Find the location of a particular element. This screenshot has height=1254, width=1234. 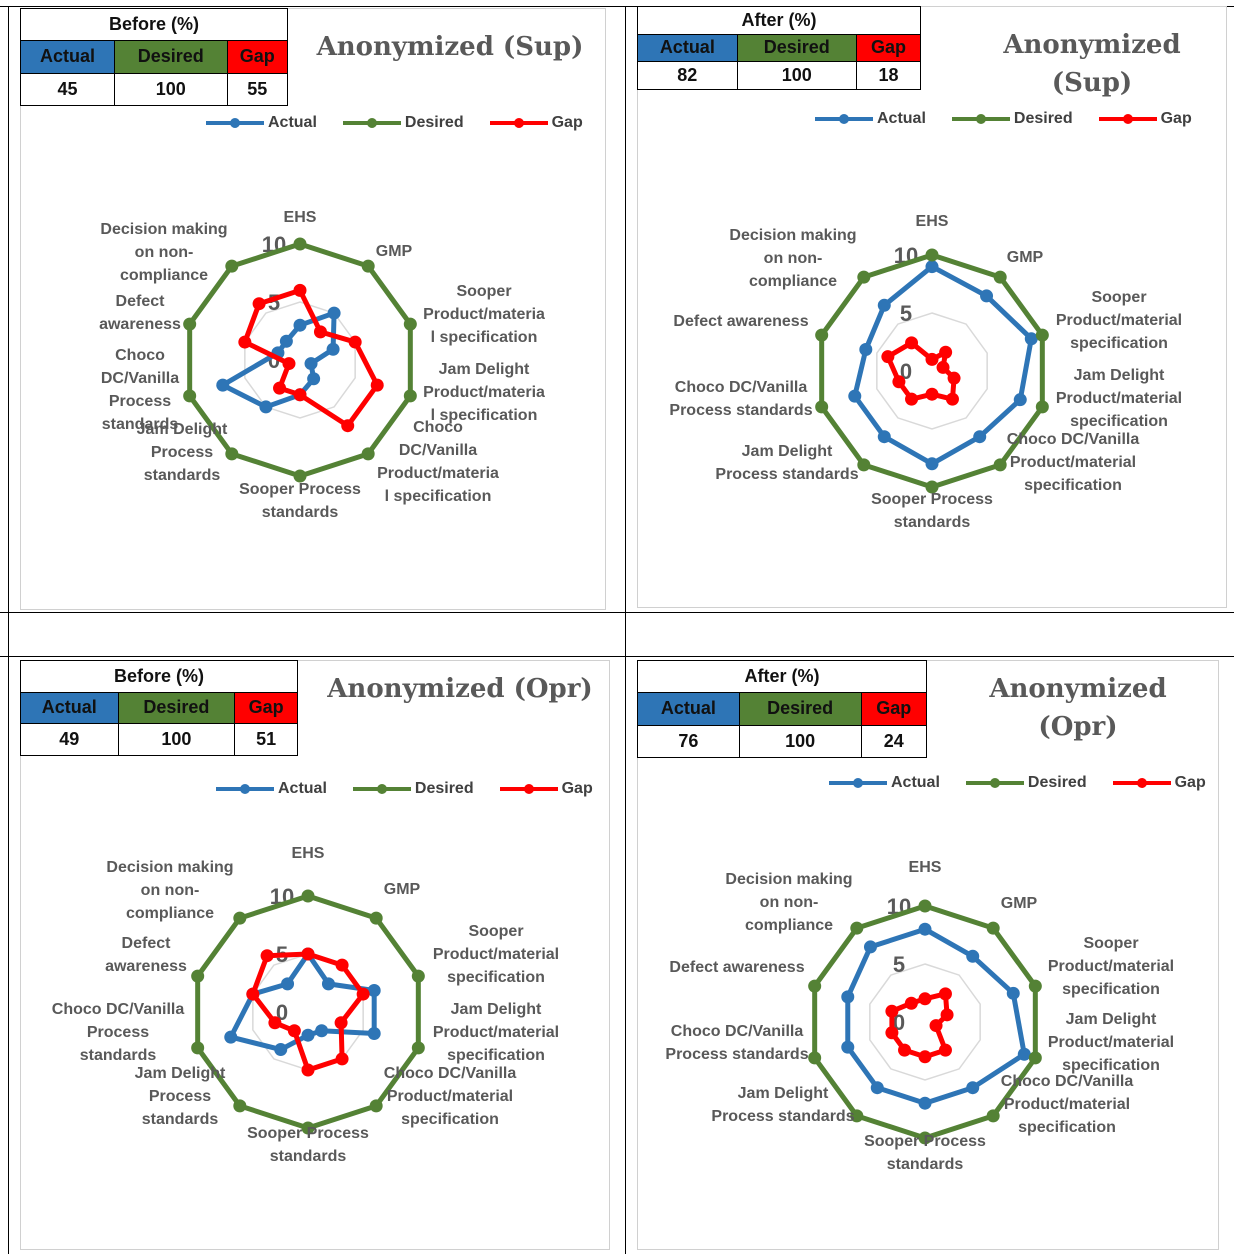

score-table-header: After (%) is located at coordinates (779, 20).